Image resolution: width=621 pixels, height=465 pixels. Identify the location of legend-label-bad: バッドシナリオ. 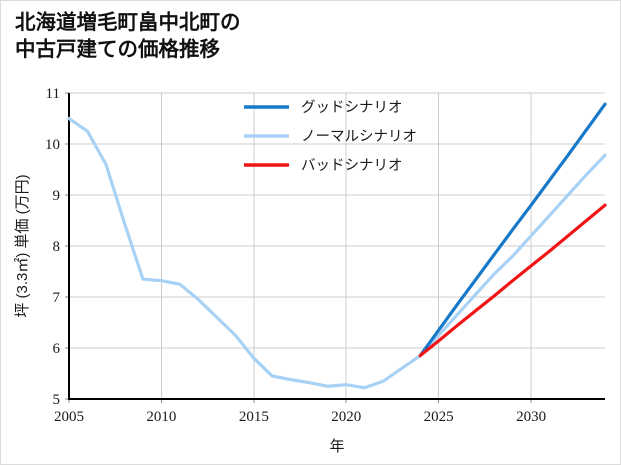
(352, 166).